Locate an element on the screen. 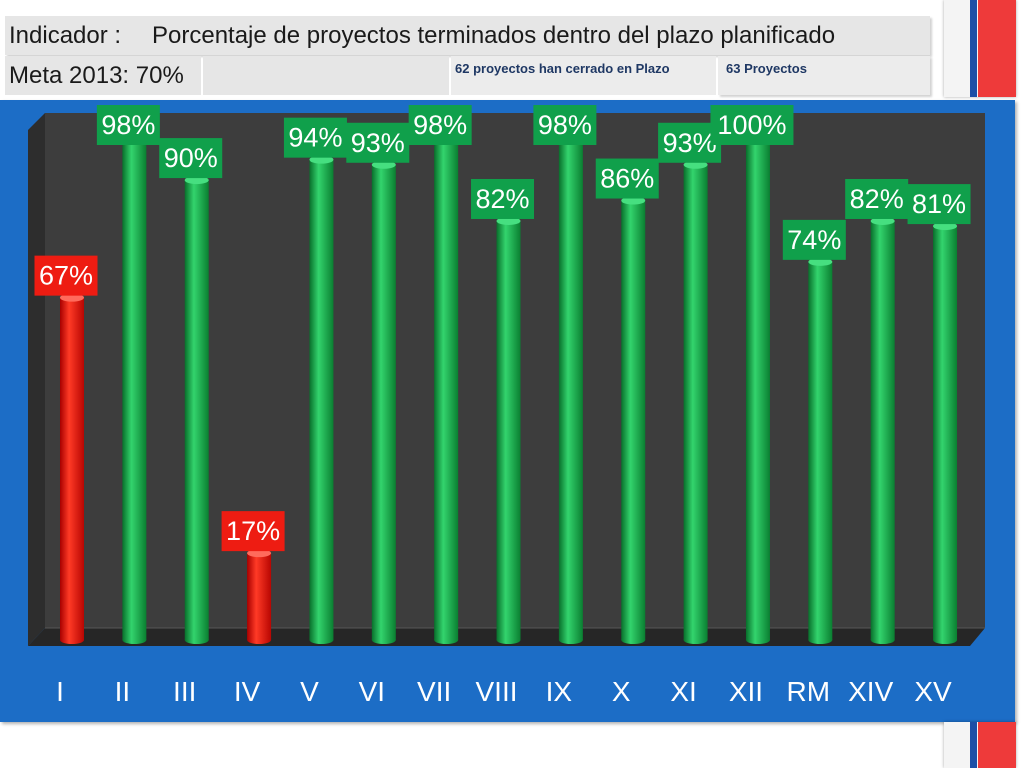 This screenshot has height=768, width=1024. data-label-text-XIV: 82% is located at coordinates (877, 199).